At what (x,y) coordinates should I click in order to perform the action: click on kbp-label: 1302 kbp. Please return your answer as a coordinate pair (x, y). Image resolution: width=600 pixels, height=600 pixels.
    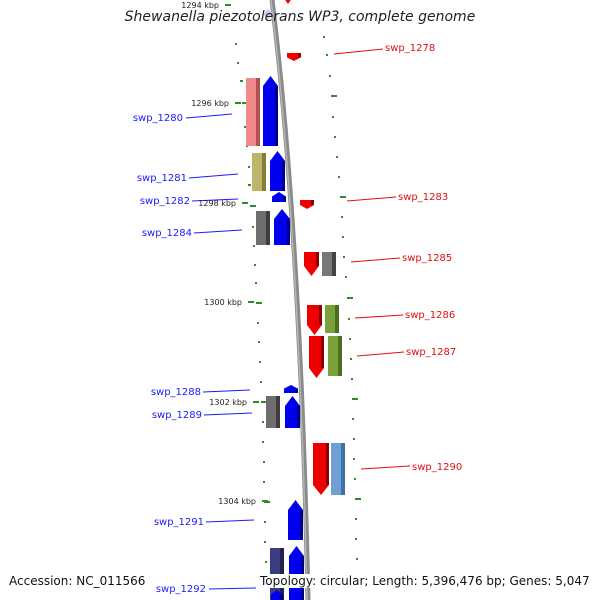
    Looking at the image, I should click on (228, 402).